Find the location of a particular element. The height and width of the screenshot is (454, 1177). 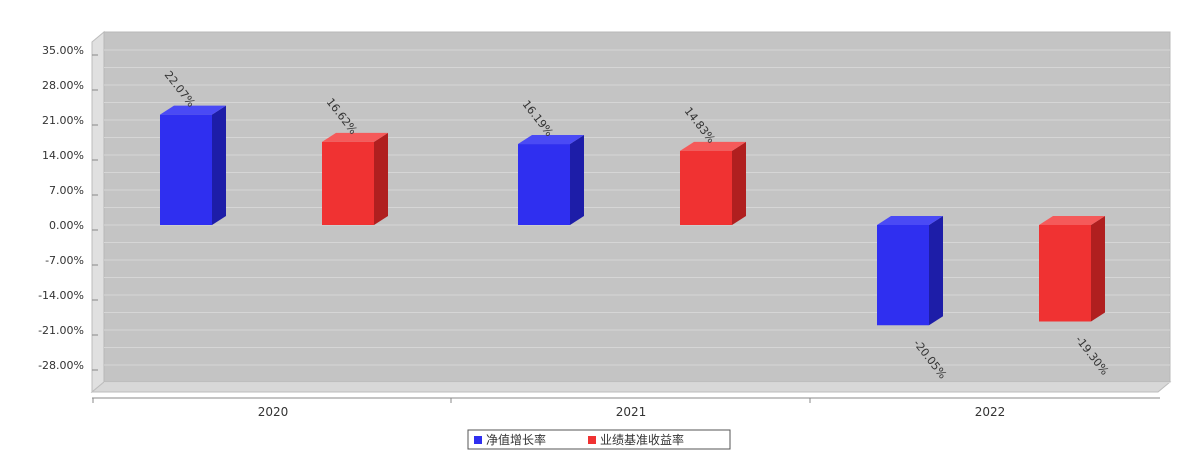

x-axis: 2020 2021 2022 is located at coordinates (549, 408).